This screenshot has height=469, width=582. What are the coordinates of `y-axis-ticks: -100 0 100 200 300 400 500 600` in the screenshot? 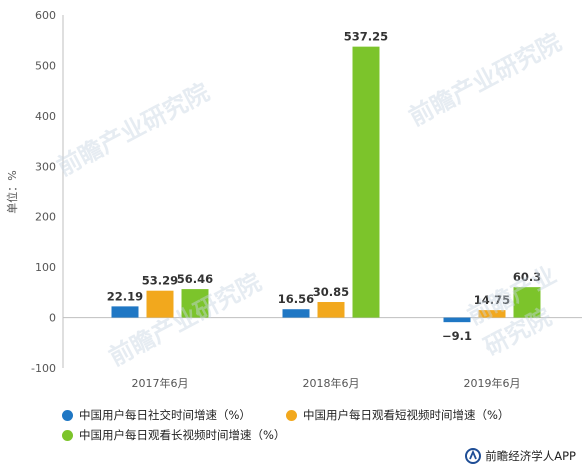 It's located at (43, 192).